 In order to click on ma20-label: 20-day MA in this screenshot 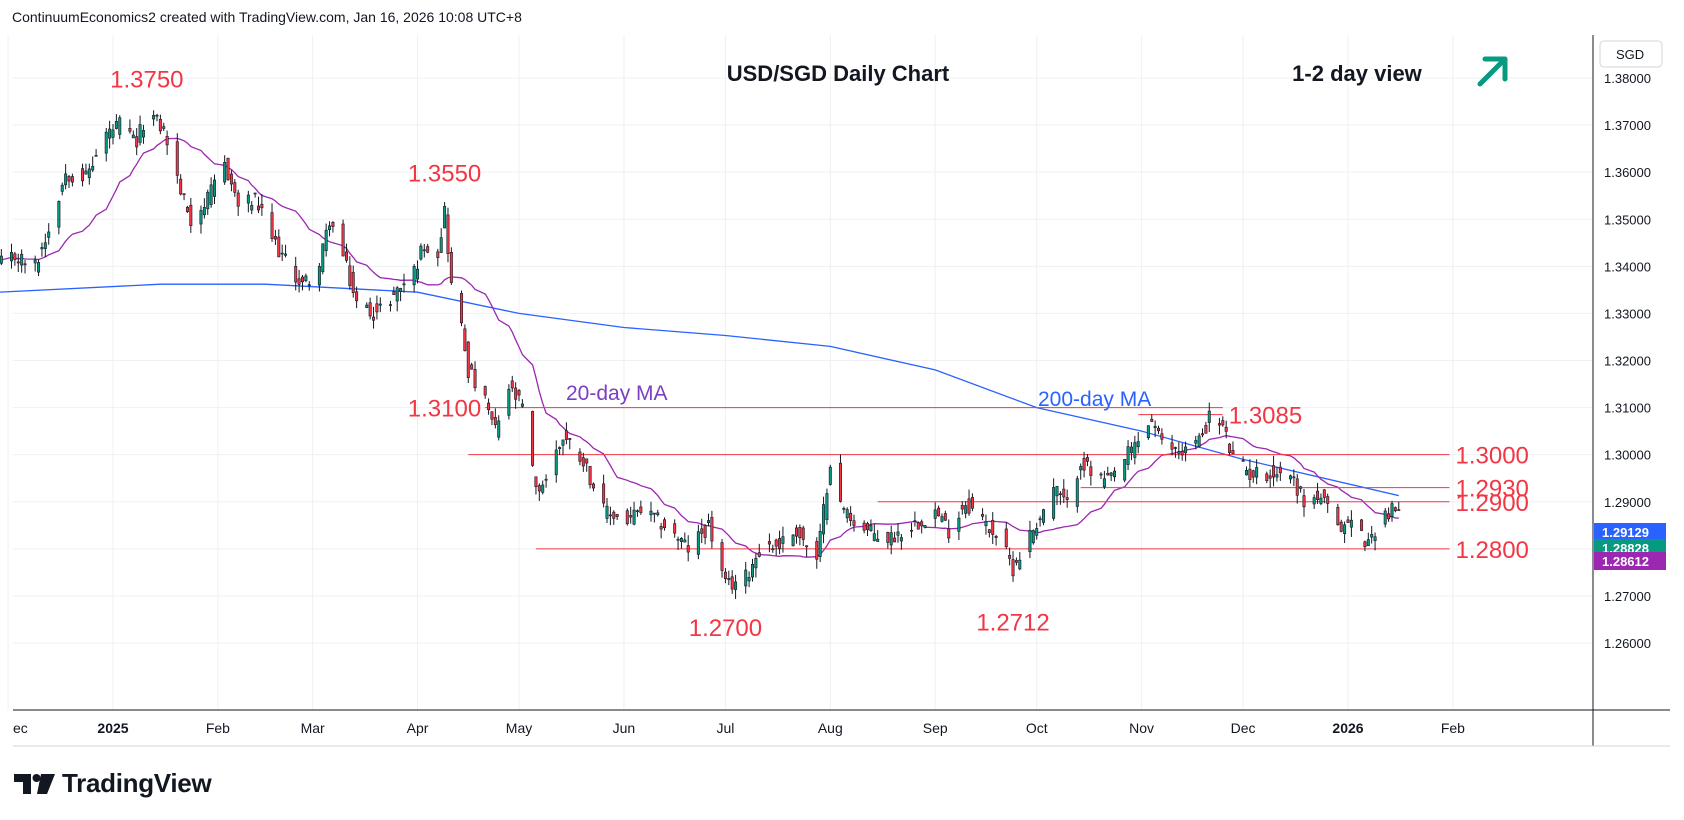, I will do `click(617, 393)`.